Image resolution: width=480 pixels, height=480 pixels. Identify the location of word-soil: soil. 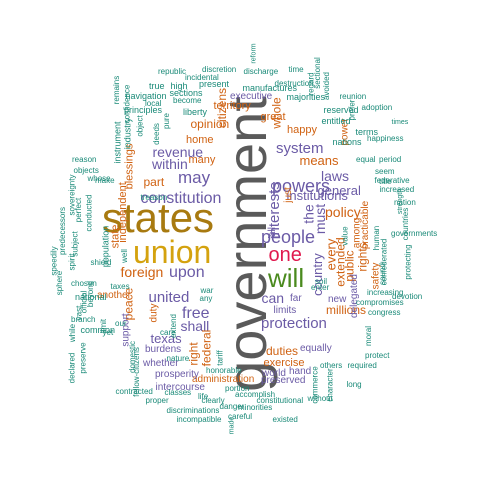
(321, 281).